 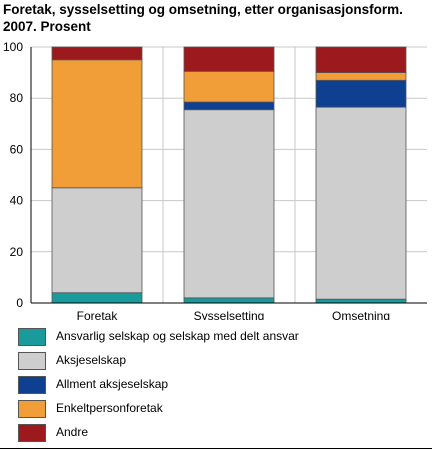 I want to click on x-tick-label: Sysselsetting, so click(x=229, y=314).